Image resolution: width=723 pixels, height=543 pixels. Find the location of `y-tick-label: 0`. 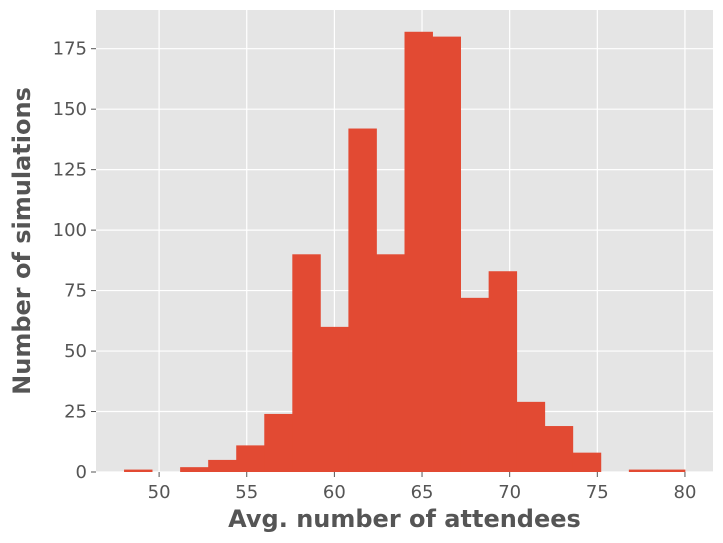

y-tick-label: 0 is located at coordinates (81, 472).